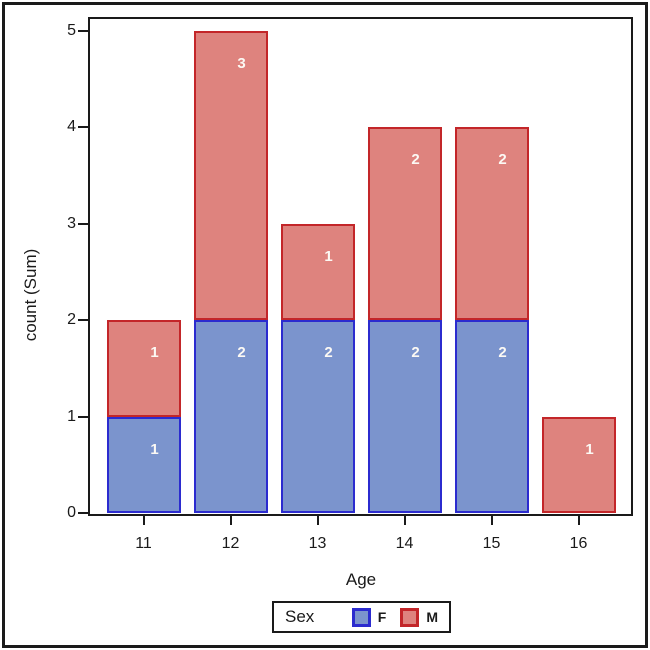 Image resolution: width=650 pixels, height=650 pixels. I want to click on bar-value-label-M-16: 1, so click(589, 449).